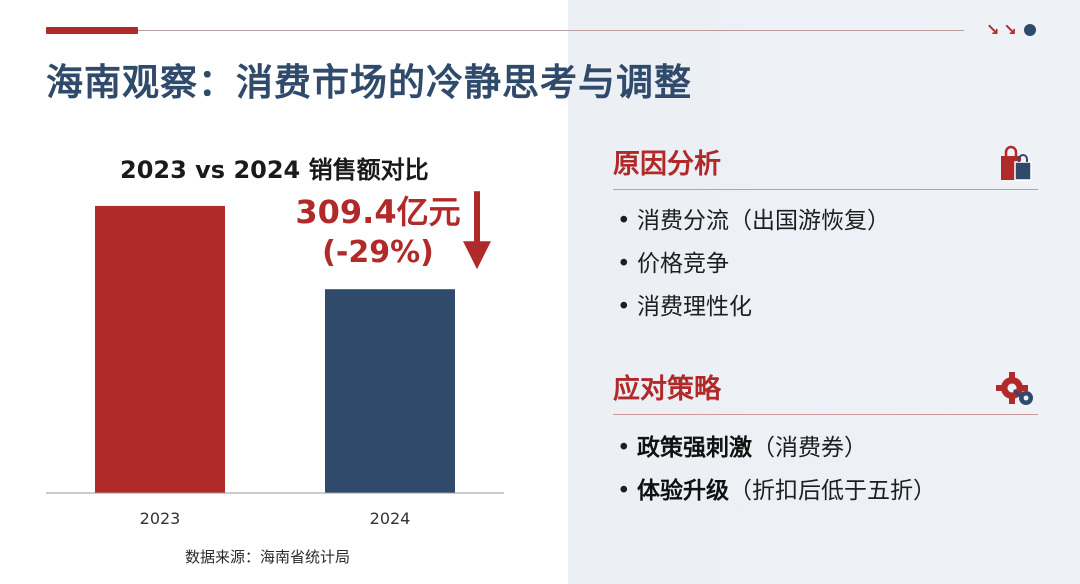 The image size is (1080, 584). I want to click on top-divider-line, so click(551, 30).